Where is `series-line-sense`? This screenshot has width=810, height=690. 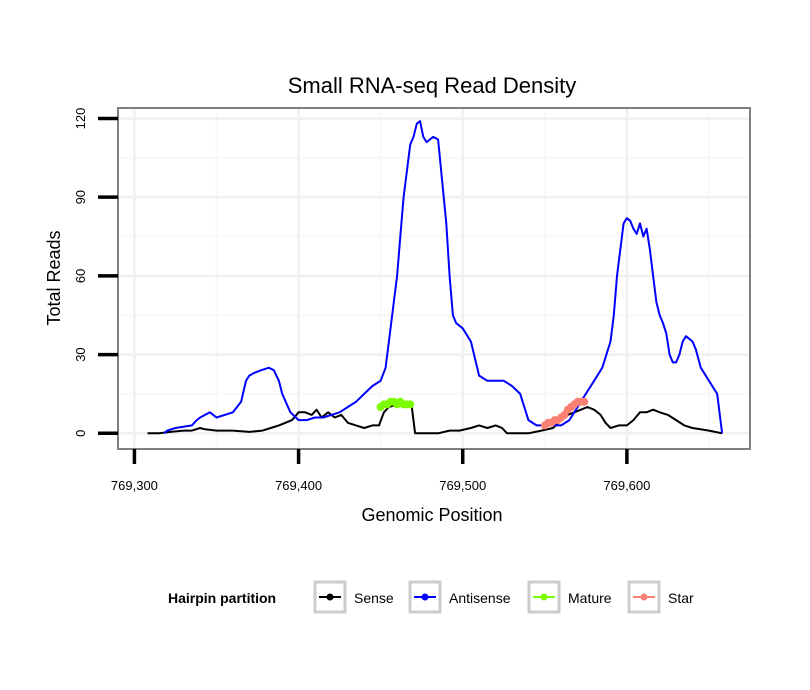 series-line-sense is located at coordinates (435, 419).